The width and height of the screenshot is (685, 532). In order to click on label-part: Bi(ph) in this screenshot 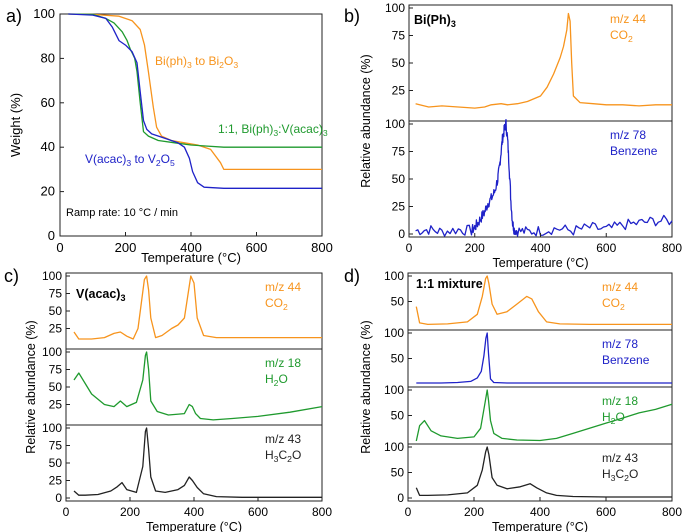, I will do `click(171, 61)`.